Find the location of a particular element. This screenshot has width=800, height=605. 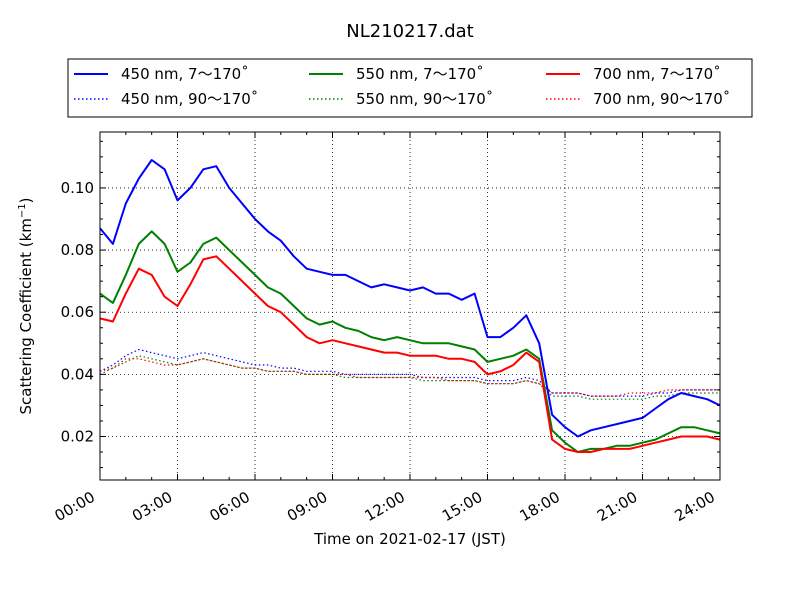

legend-label: 700 nm, 90～170˚ is located at coordinates (661, 99).